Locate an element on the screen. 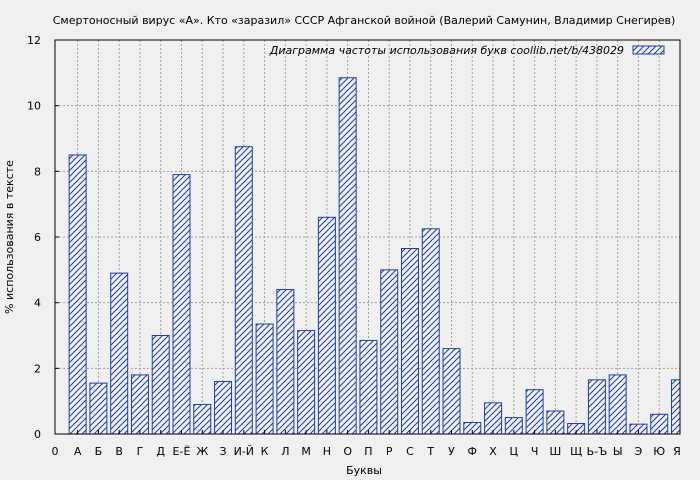  x-tick-label: Ы is located at coordinates (618, 451).